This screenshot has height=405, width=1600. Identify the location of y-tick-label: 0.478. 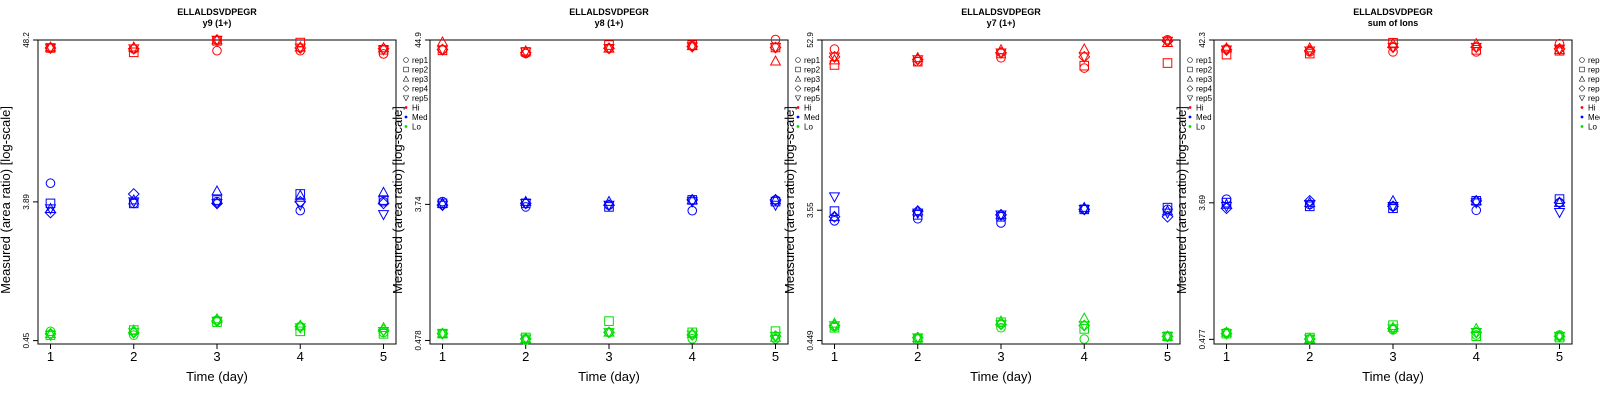
(418, 340).